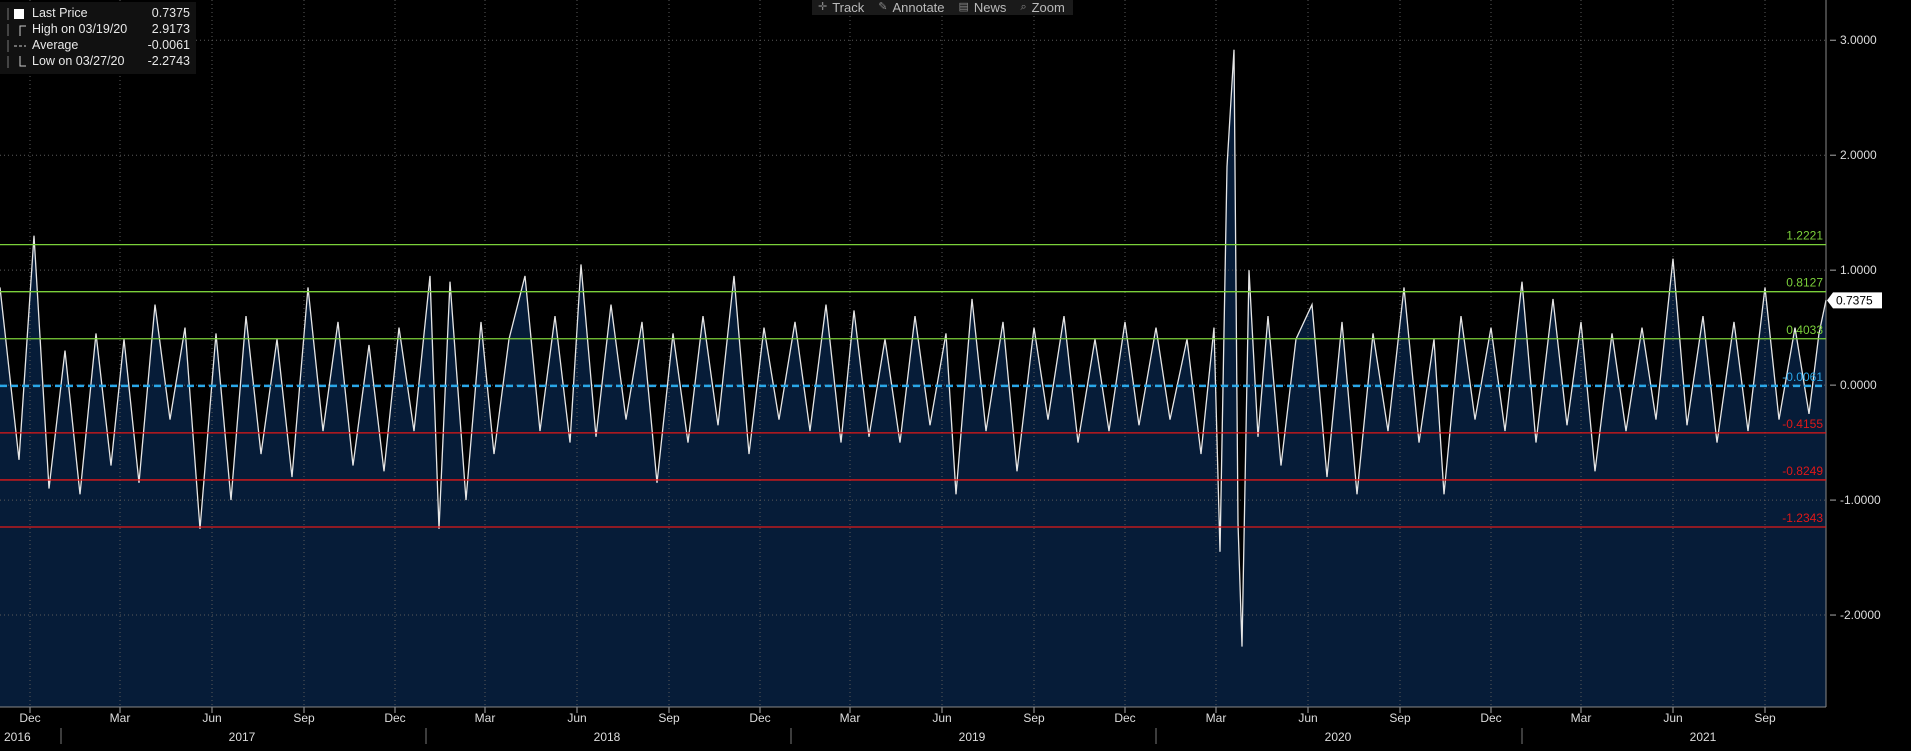 The width and height of the screenshot is (1911, 751). What do you see at coordinates (1804, 236) in the screenshot?
I see `reference-line-label: 1.2221` at bounding box center [1804, 236].